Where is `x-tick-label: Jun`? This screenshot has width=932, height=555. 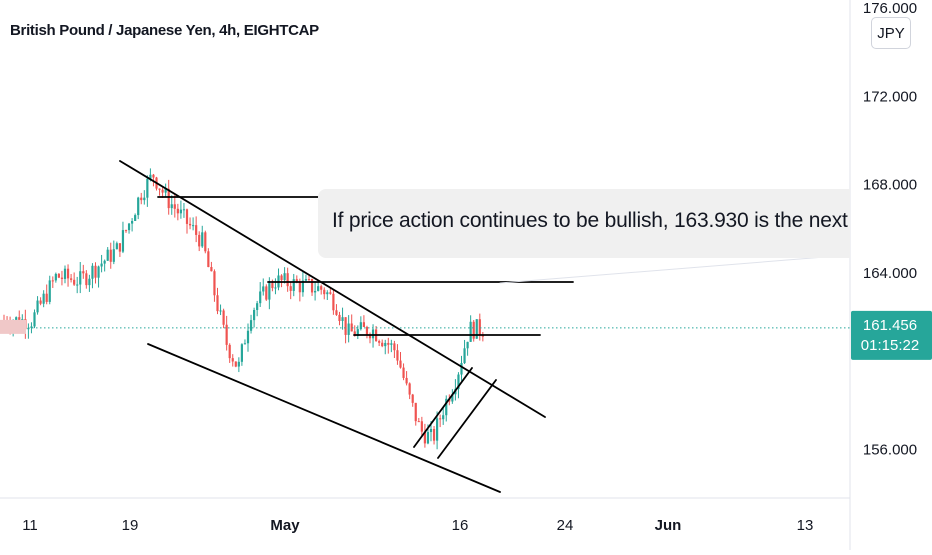 x-tick-label: Jun is located at coordinates (668, 525).